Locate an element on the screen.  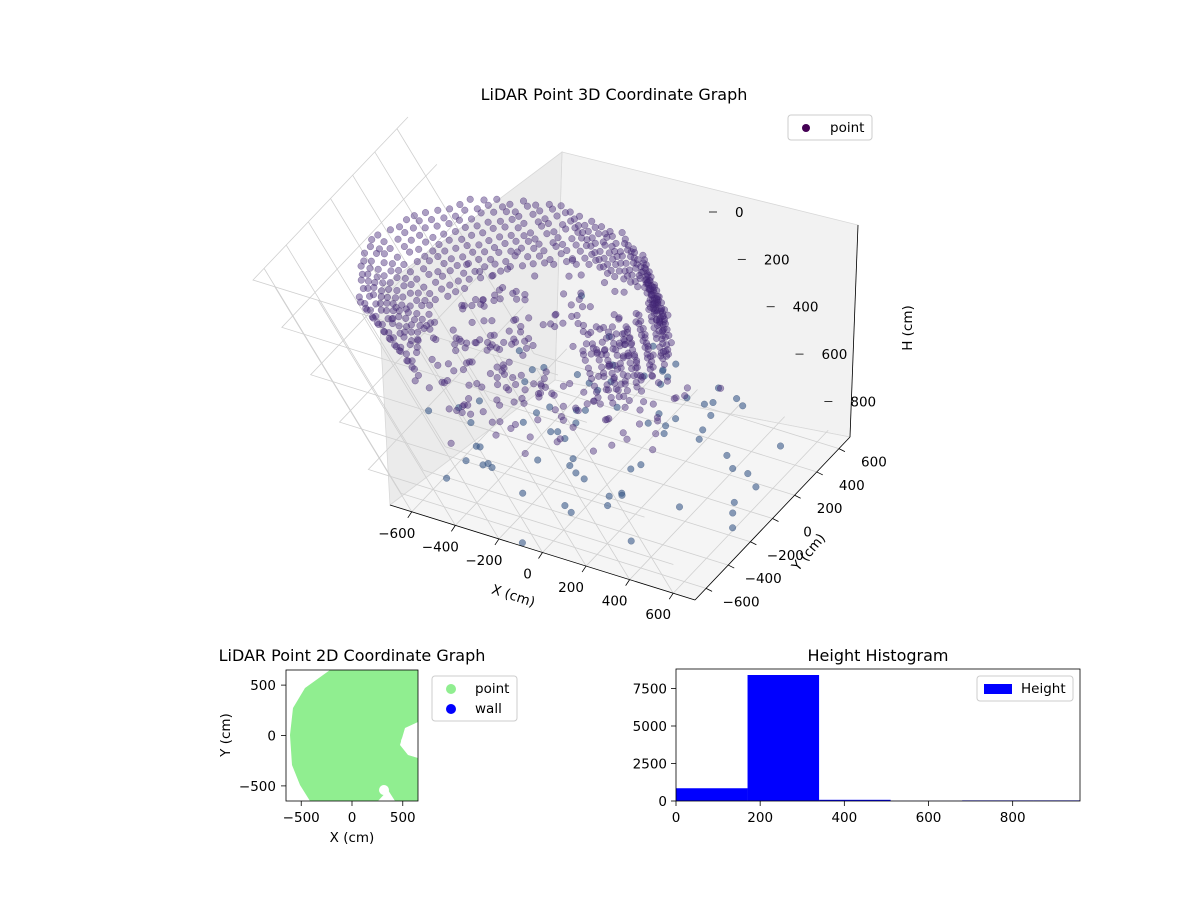
grid-line-x is located at coordinates (663, 484).